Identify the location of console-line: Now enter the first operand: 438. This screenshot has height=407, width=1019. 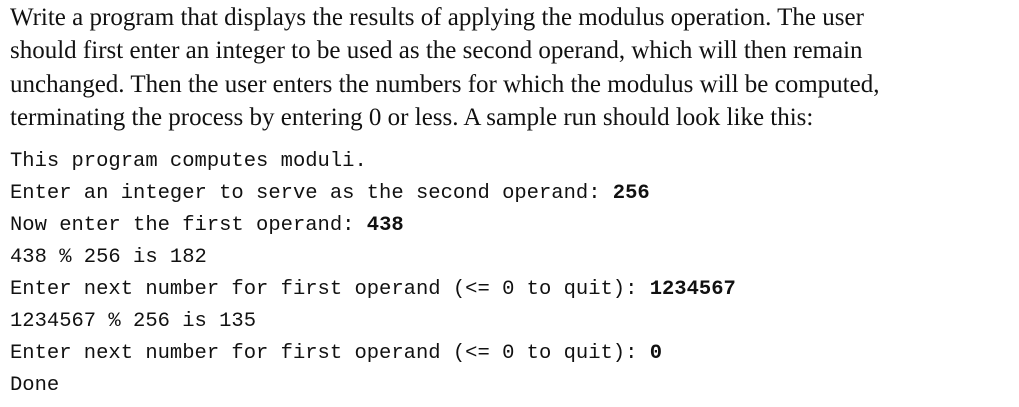
(373, 226).